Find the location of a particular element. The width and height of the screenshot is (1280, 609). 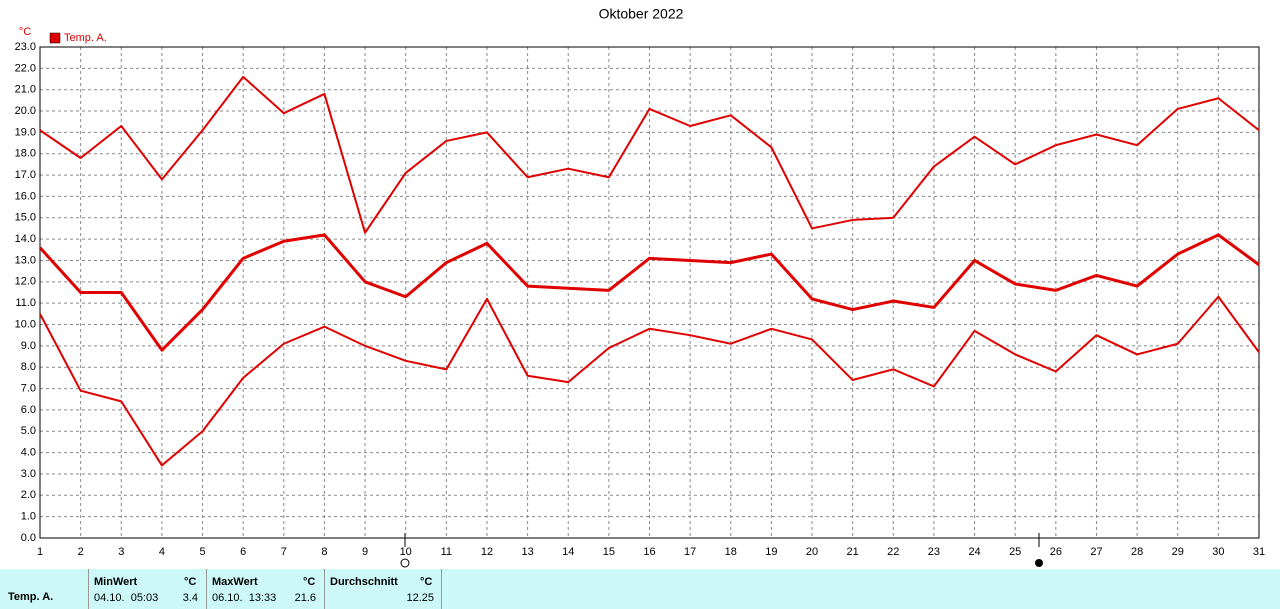

chart-title: Oktober 2022 is located at coordinates (641, 14).